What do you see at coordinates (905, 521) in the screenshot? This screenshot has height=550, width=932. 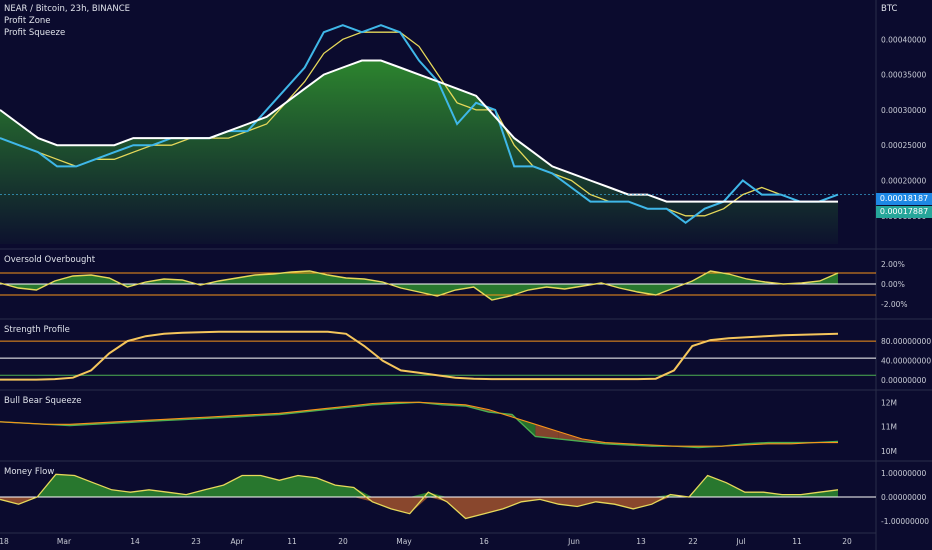 I see `money-flow-tick-2: -1.00000000` at bounding box center [905, 521].